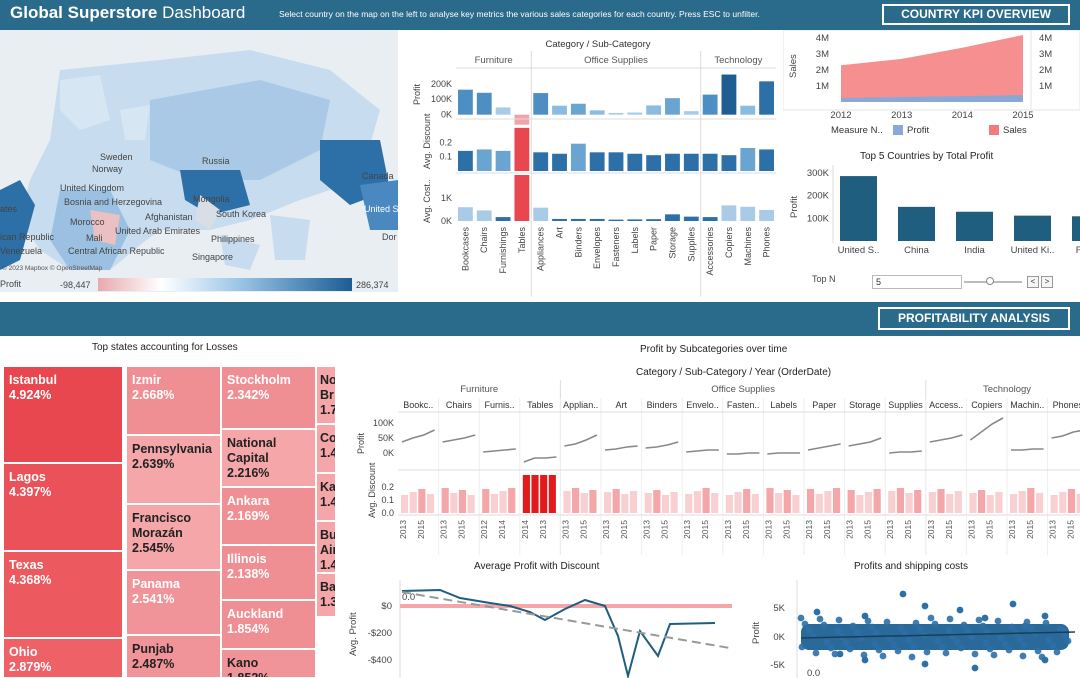 The image size is (1080, 678). What do you see at coordinates (522, 240) in the screenshot?
I see `subcat-label-3: Tables` at bounding box center [522, 240].